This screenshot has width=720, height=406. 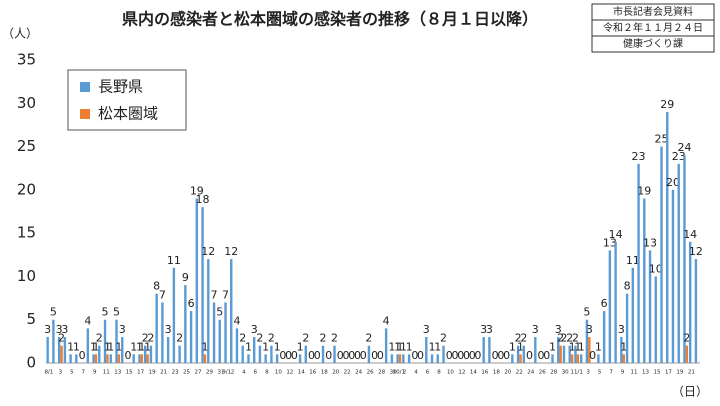 What do you see at coordinates (127, 100) in the screenshot?
I see `legend-box` at bounding box center [127, 100].